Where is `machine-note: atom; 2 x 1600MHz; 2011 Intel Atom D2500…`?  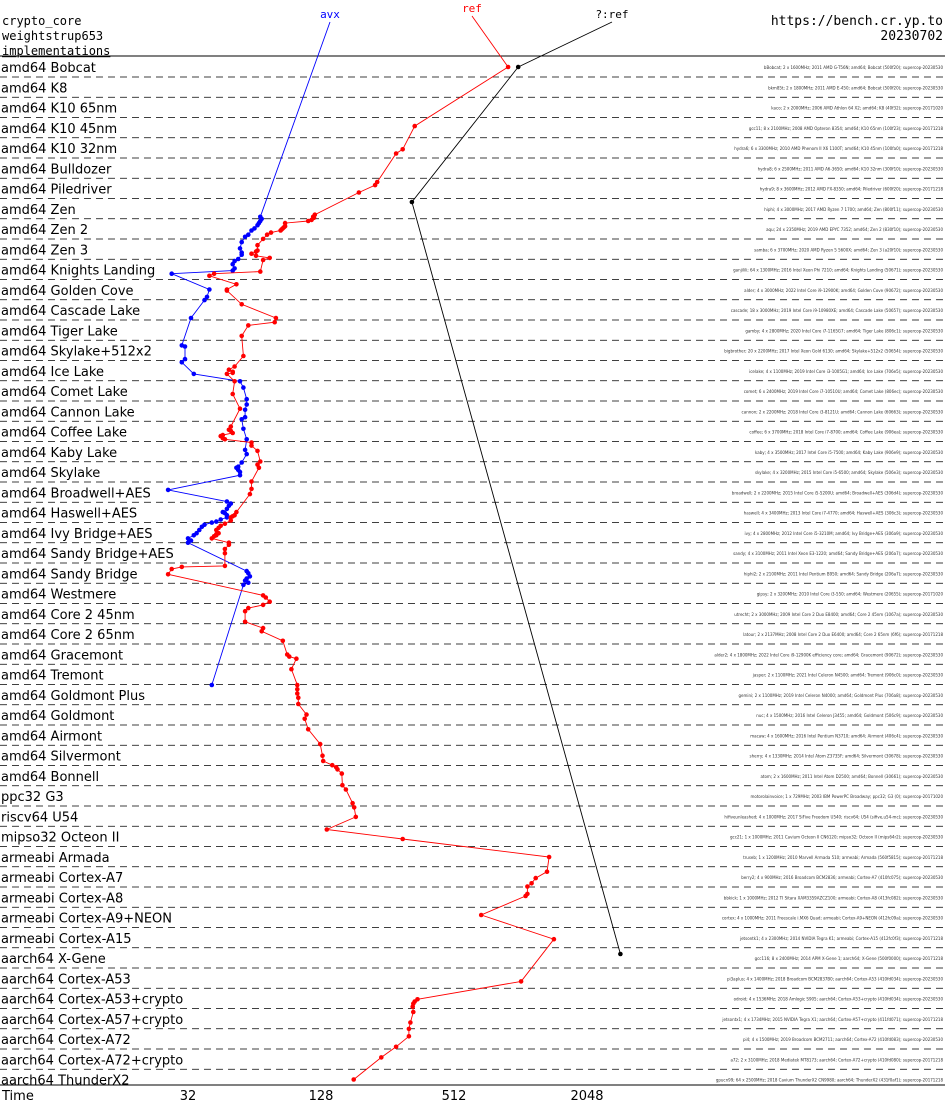
machine-note: atom; 2 x 1600MHz; 2011 Intel Atom D2500… is located at coordinates (851, 776).